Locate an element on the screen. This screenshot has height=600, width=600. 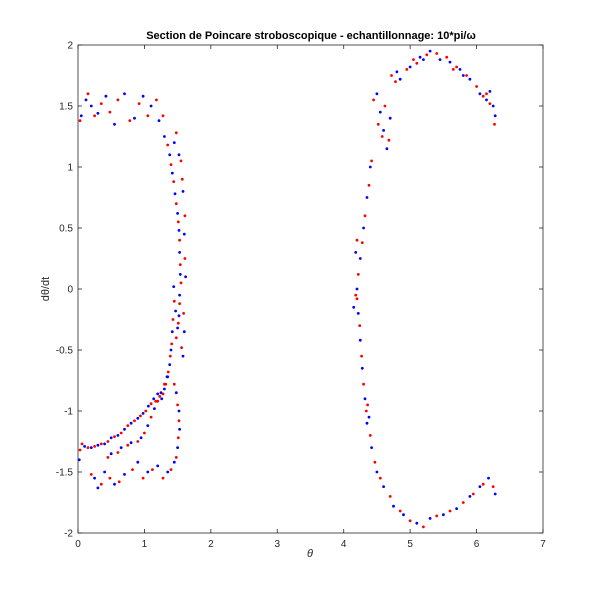
y-tick-label: 2 is located at coordinates (70, 46).